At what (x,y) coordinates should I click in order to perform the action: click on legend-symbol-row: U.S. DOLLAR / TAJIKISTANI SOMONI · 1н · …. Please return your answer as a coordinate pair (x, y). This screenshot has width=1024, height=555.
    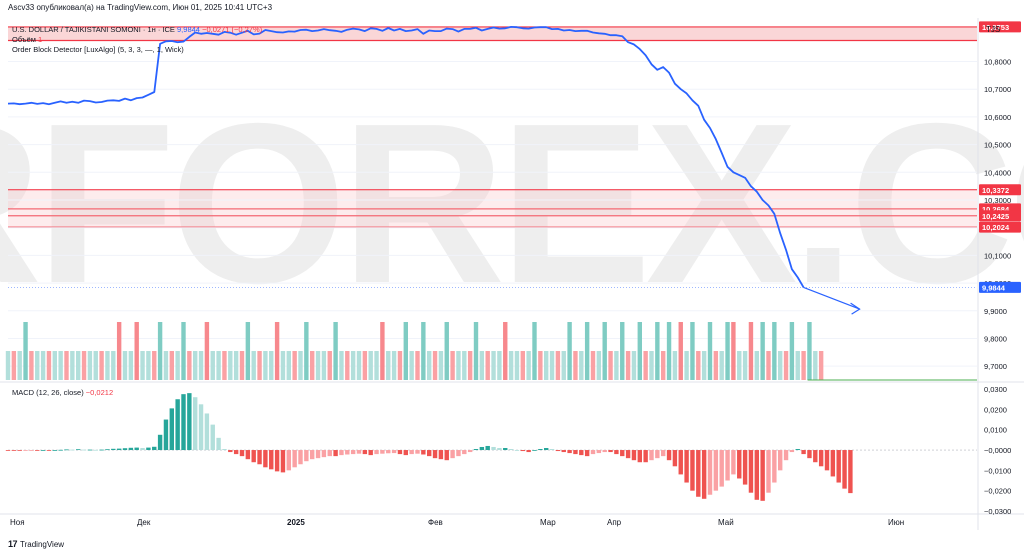
    Looking at the image, I should click on (137, 29).